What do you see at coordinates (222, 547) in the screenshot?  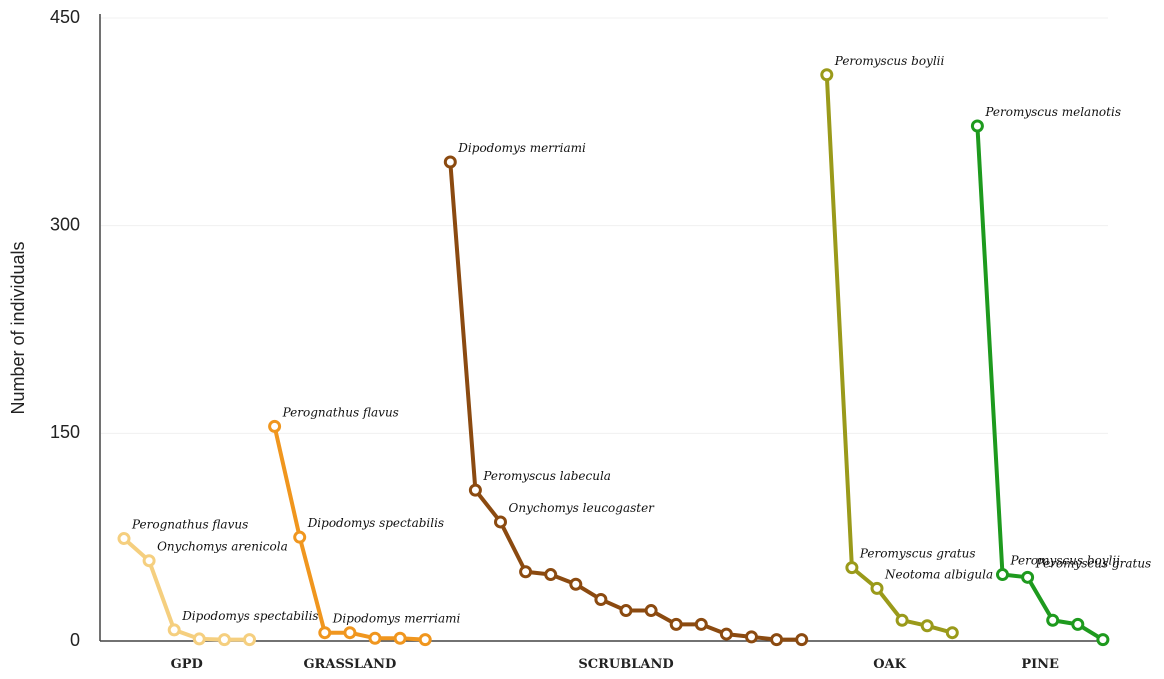 I see `point-label: Onychomys arenicola` at bounding box center [222, 547].